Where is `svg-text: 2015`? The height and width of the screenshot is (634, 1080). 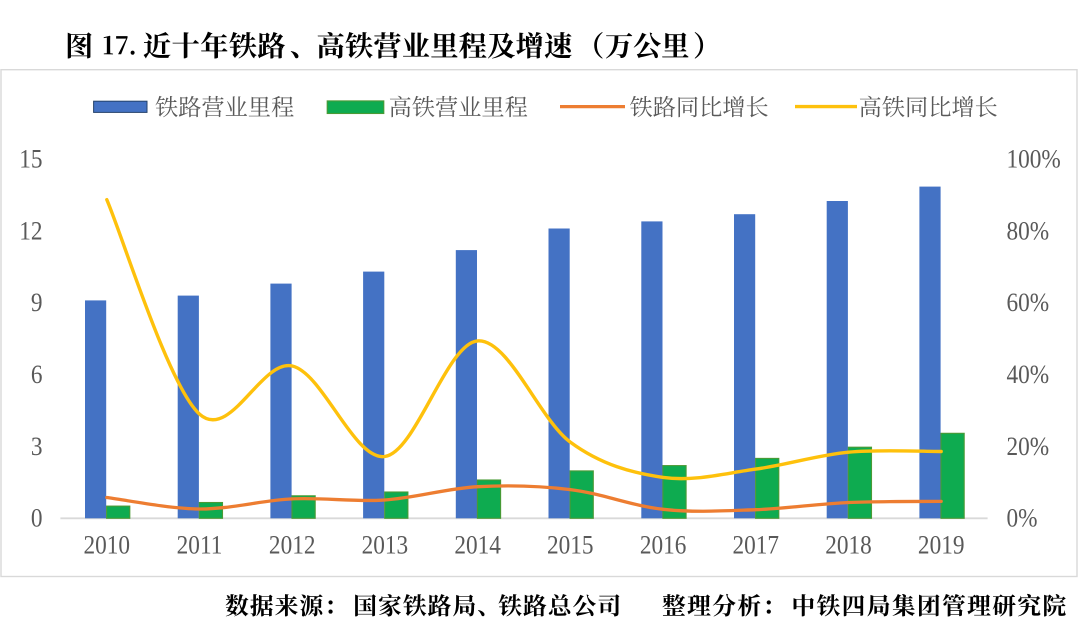 svg-text: 2015 is located at coordinates (570, 545).